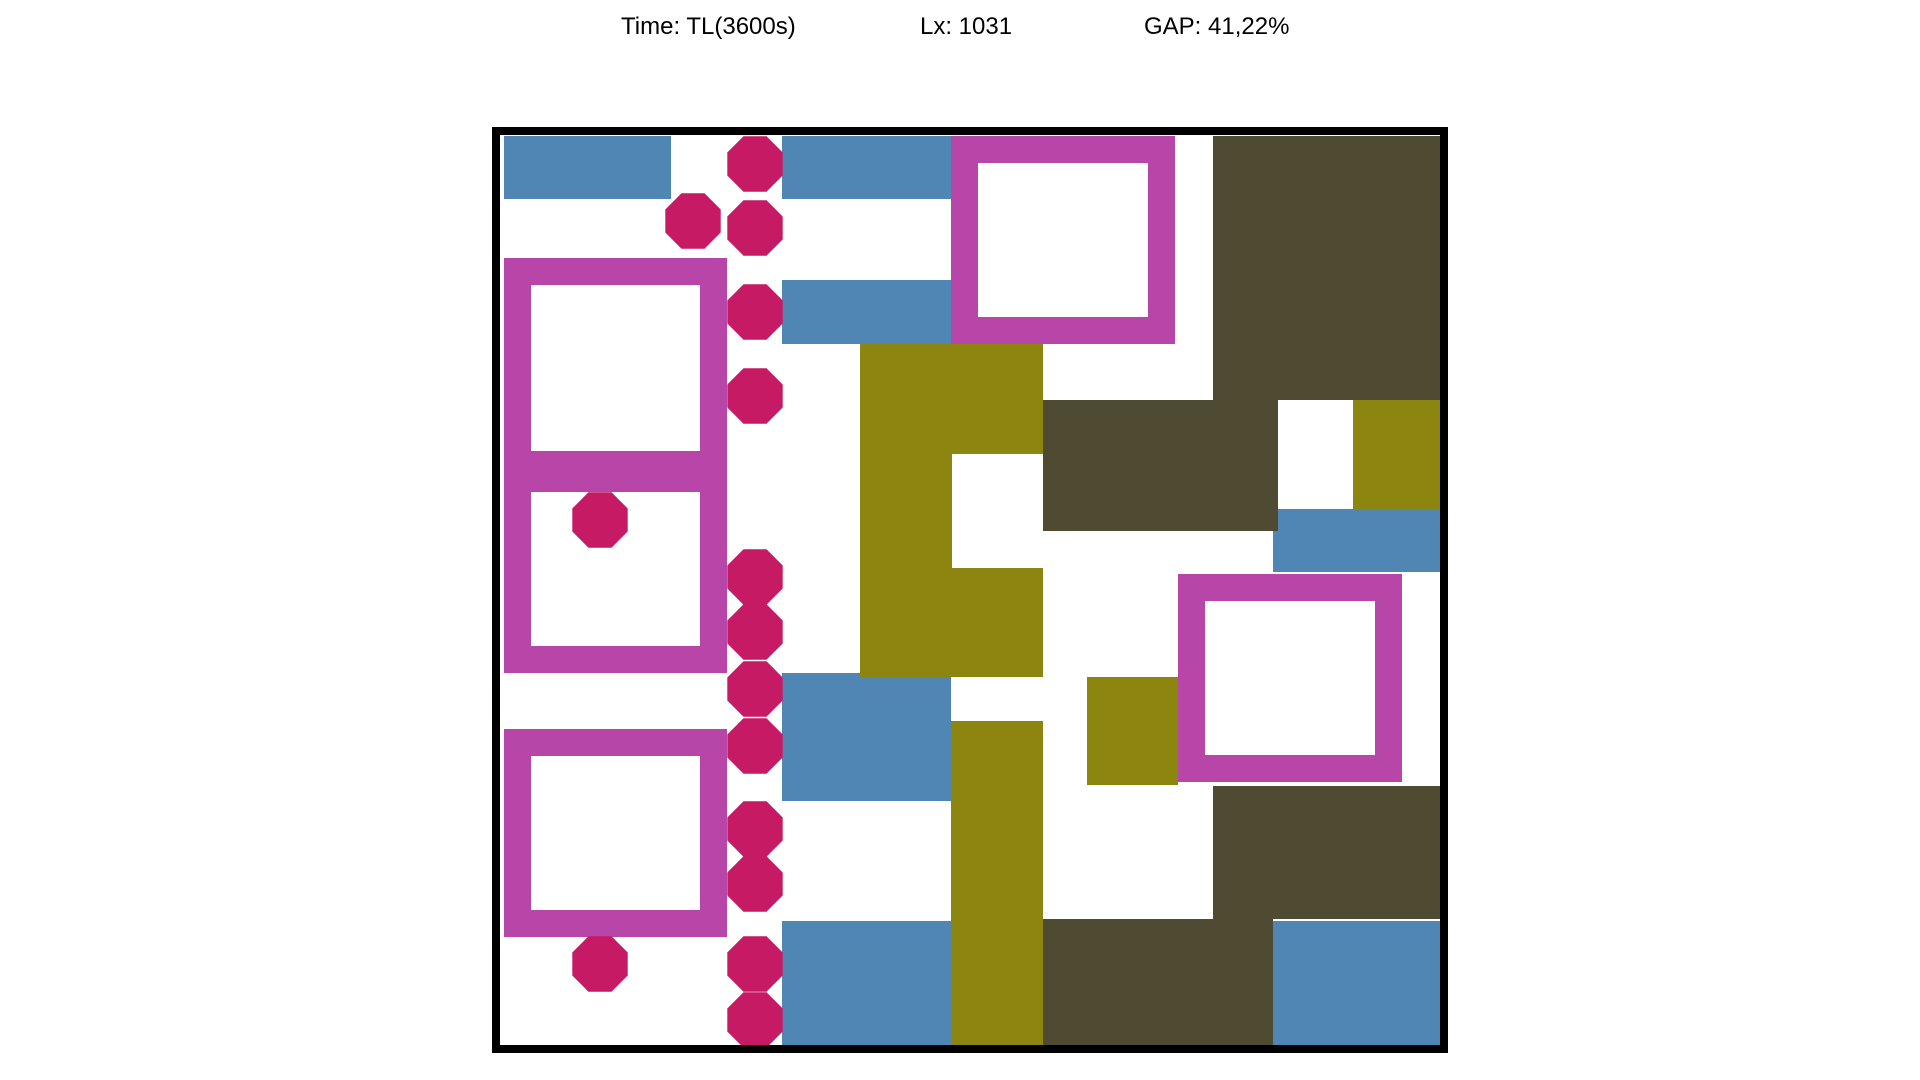 This screenshot has width=1920, height=1080. Describe the element at coordinates (966, 26) in the screenshot. I see `lx-value-label: Lx: 1031` at that location.